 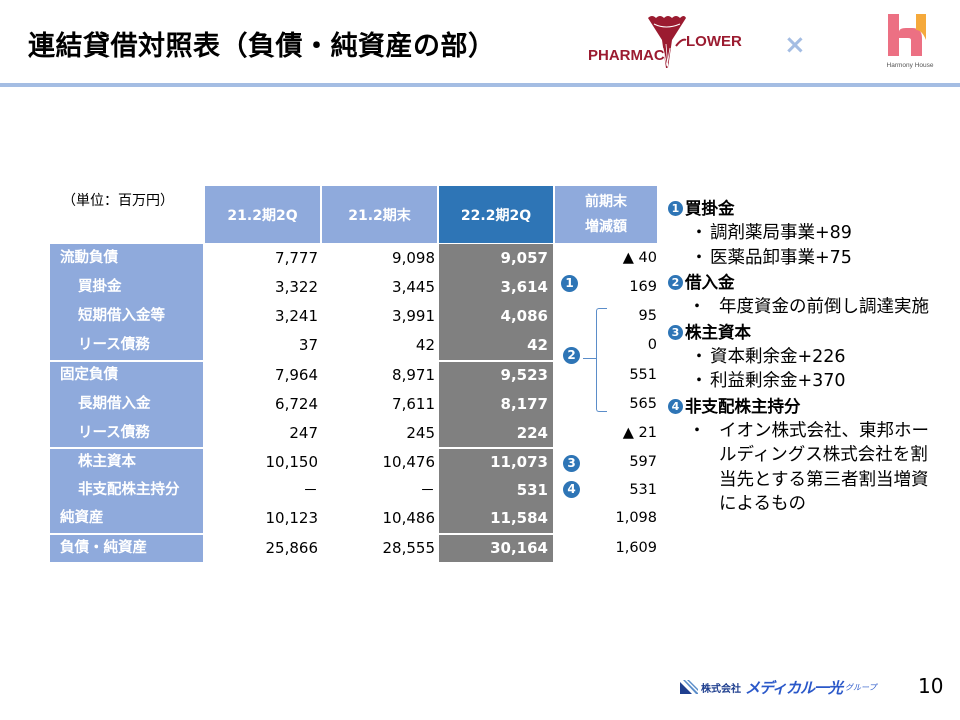 What do you see at coordinates (931, 686) in the screenshot?
I see `page-number: 10` at bounding box center [931, 686].